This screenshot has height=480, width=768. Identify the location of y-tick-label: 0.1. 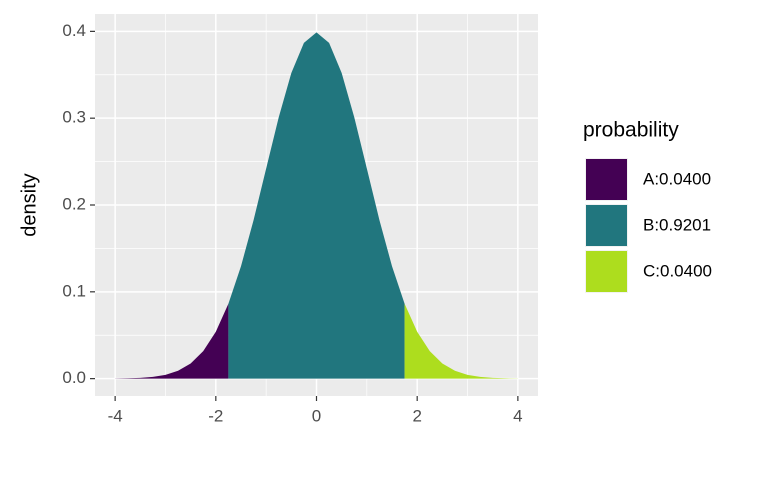
(74, 290).